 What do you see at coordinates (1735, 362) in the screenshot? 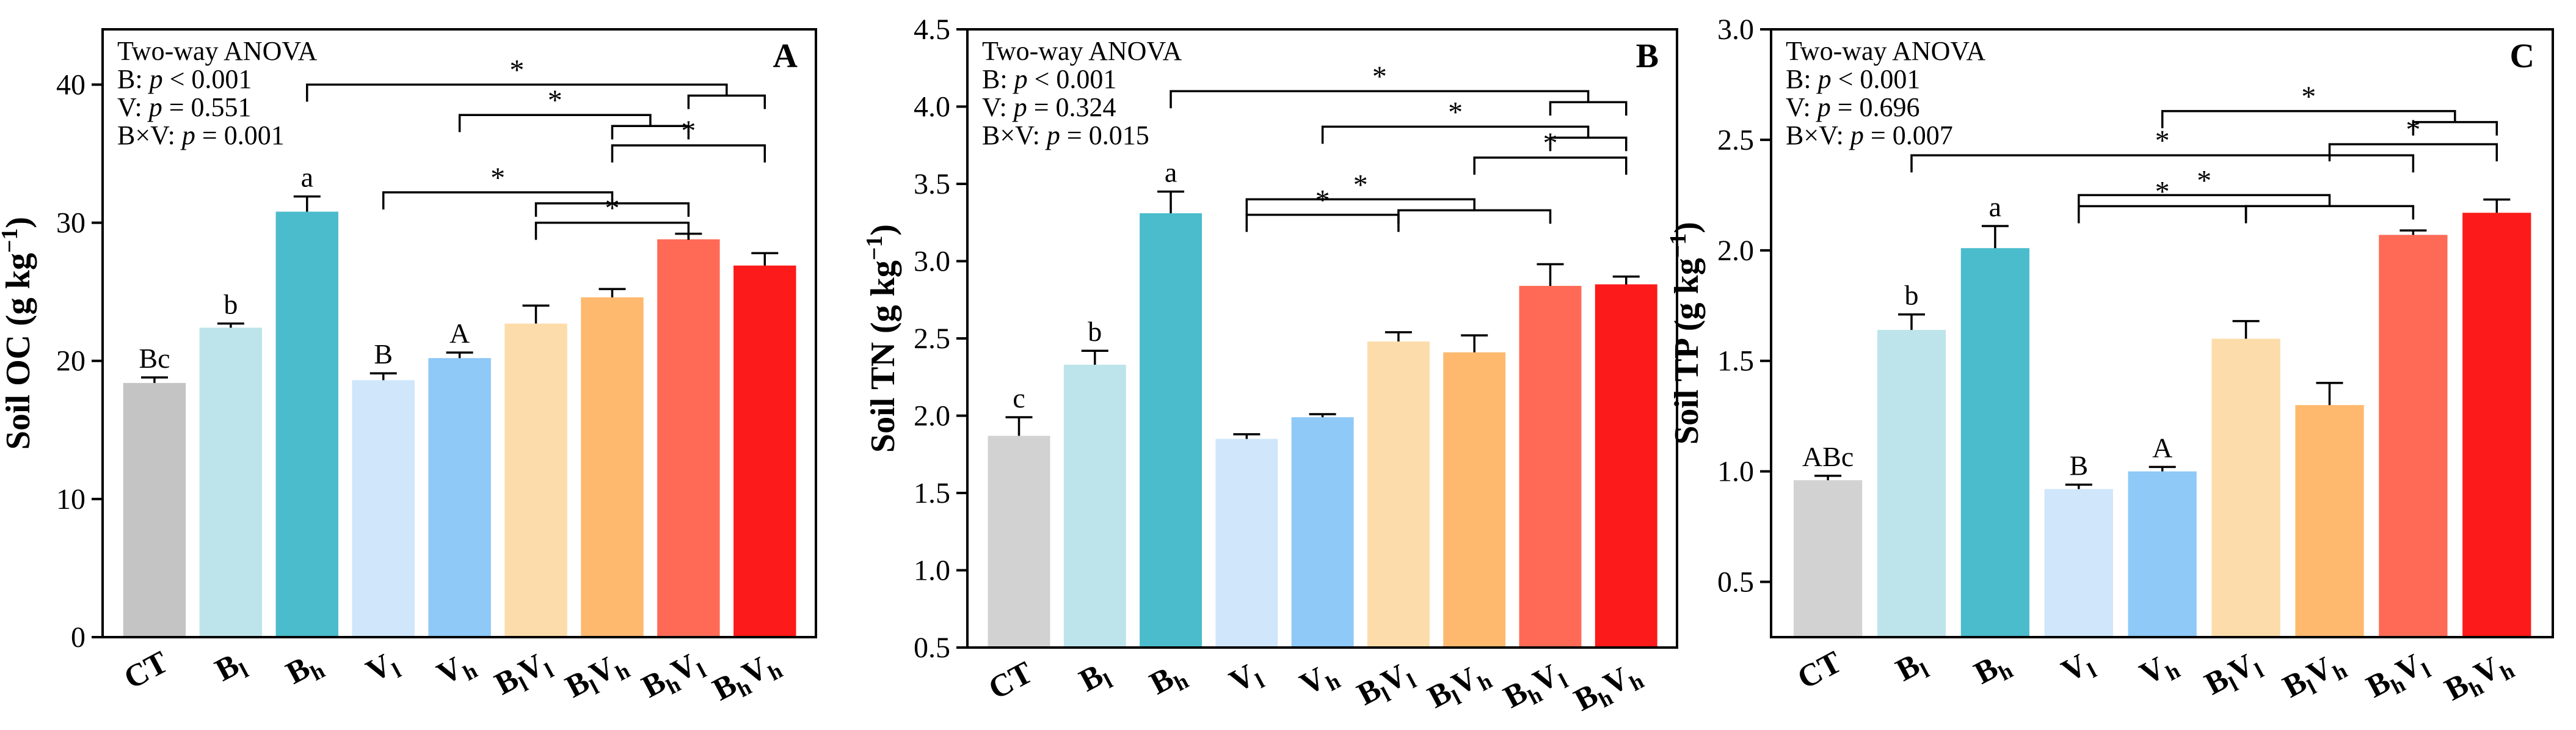
I see `y-tick-label-2: 1.5` at bounding box center [1735, 362].